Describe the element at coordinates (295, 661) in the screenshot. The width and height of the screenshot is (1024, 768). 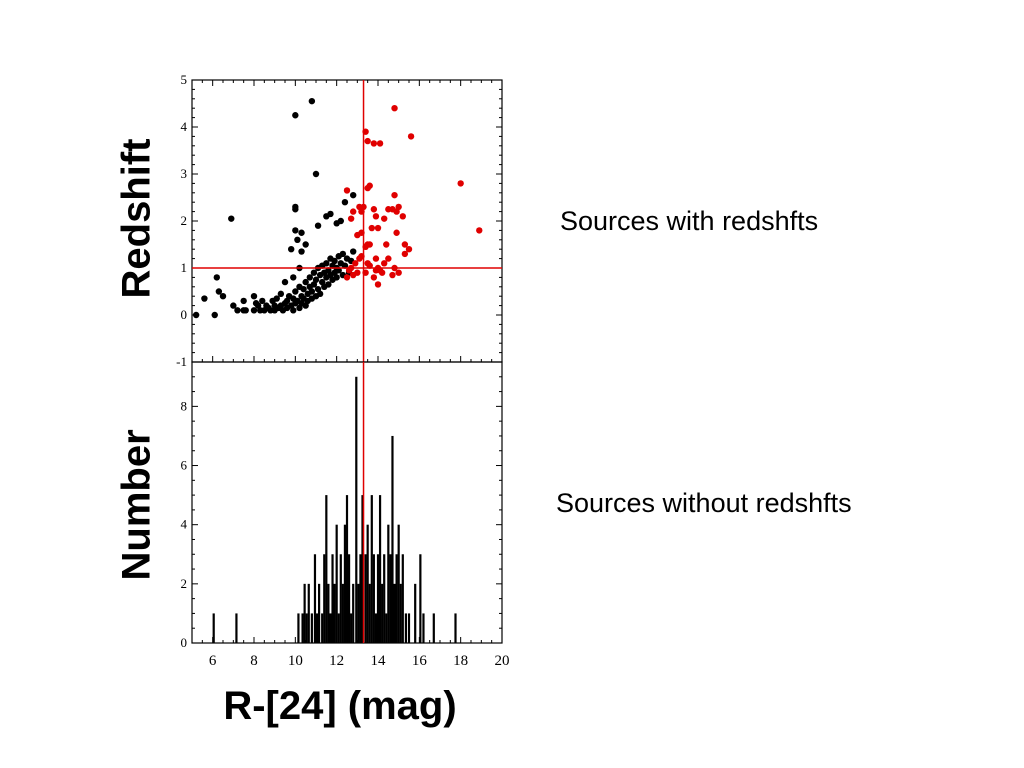
I see `x-tick-label: 10` at that location.